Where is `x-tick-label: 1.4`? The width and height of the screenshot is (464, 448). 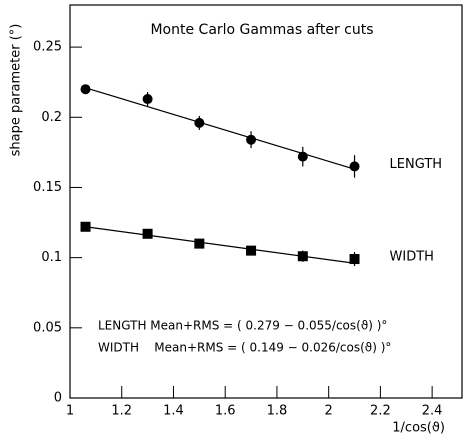 x-tick-label: 1.4 is located at coordinates (173, 411).